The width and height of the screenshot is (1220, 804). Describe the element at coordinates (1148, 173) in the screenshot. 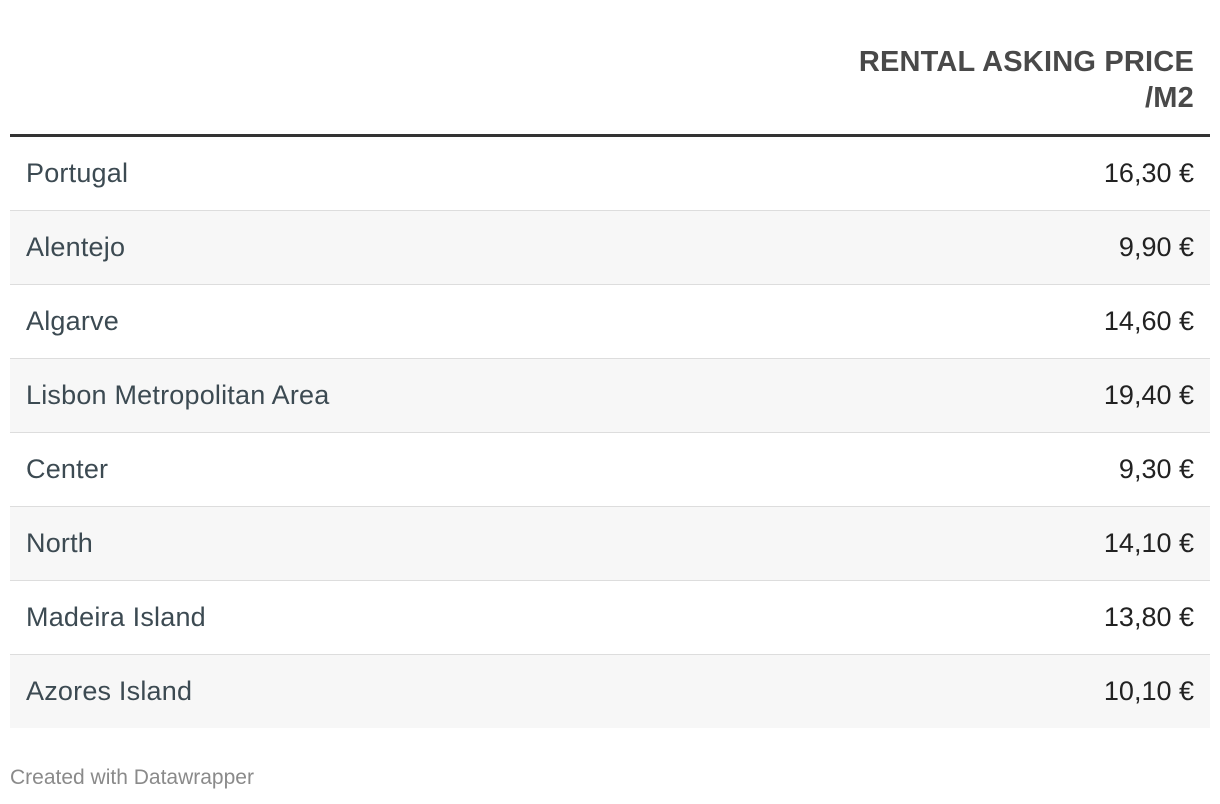

I see `price-value: 16,30 €` at that location.